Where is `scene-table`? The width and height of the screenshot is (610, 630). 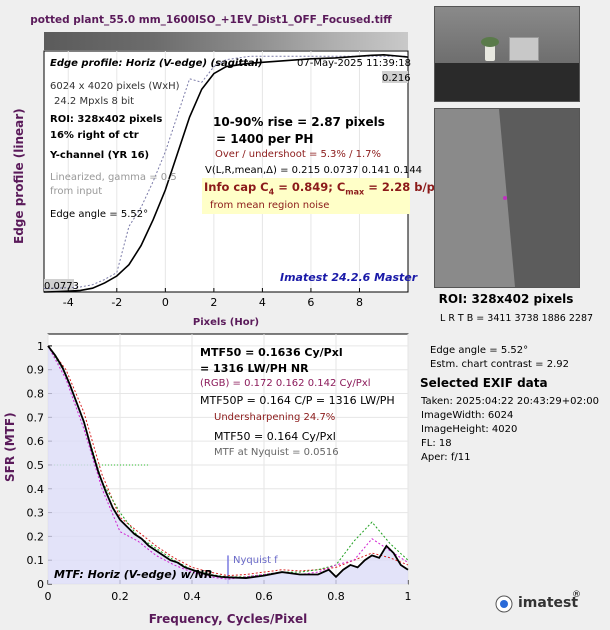 scene-table is located at coordinates (507, 82).